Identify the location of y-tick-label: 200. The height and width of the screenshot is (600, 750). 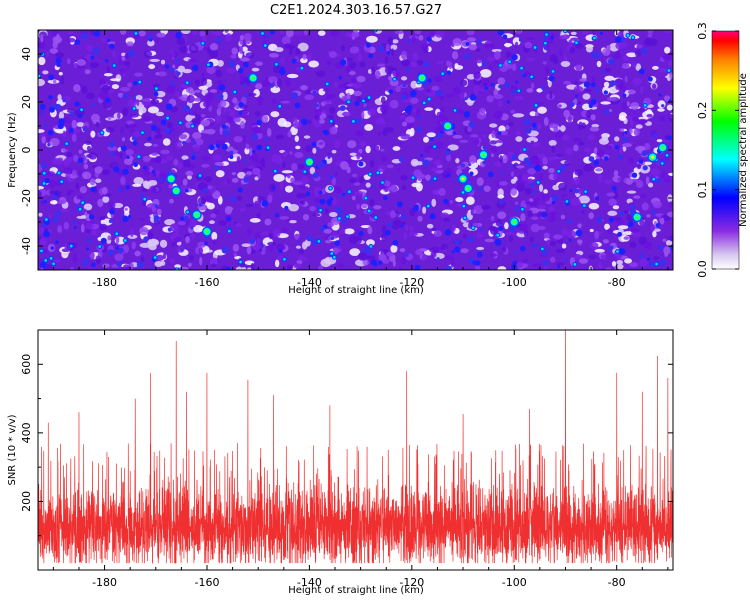
(26, 501).